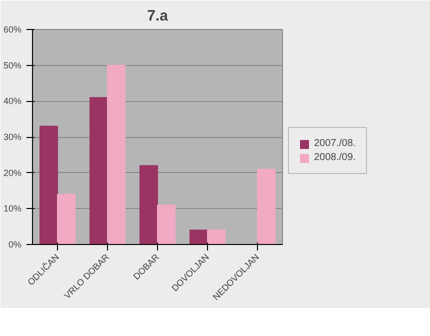 The width and height of the screenshot is (430, 336). What do you see at coordinates (12, 101) in the screenshot?
I see `y-tick-label: 40%` at bounding box center [12, 101].